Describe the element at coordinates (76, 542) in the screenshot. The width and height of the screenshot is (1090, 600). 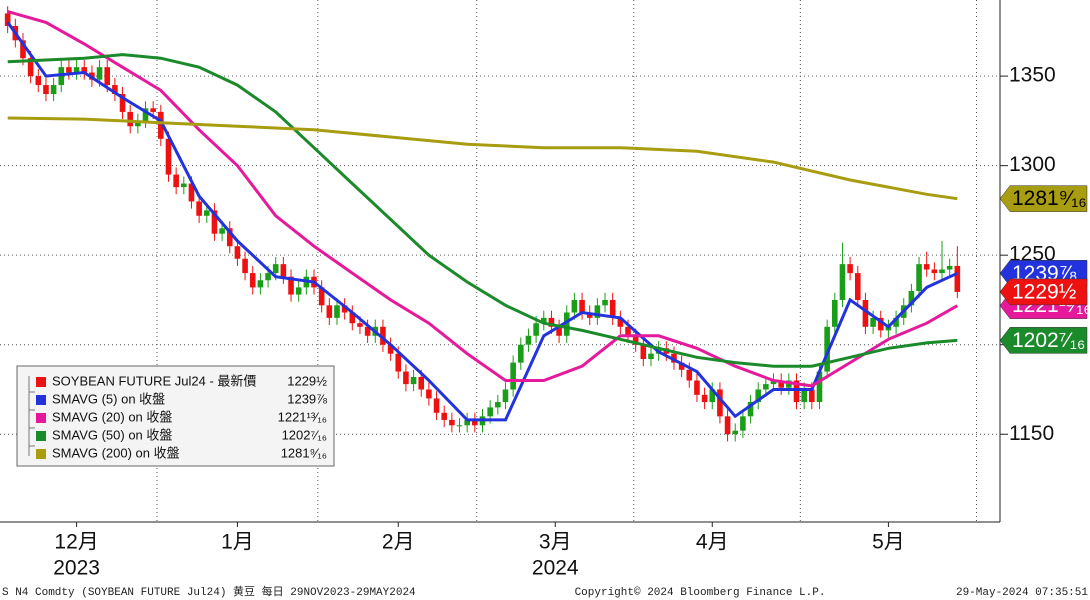
I see `x-tick-label: 12月` at that location.